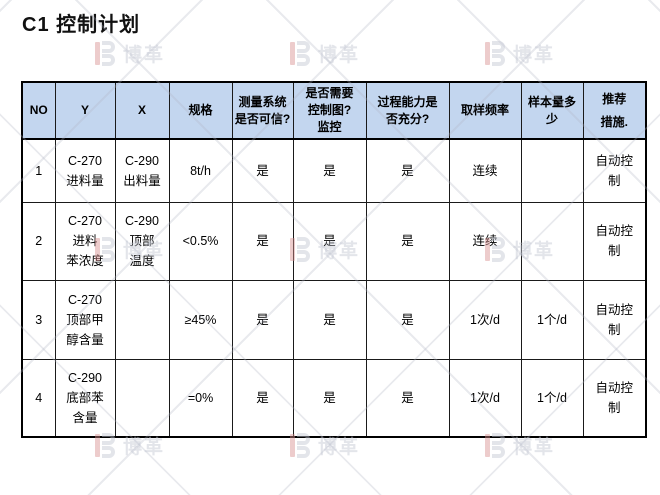  I want to click on col-header-sampling-frequency: 取样频率, so click(485, 110).